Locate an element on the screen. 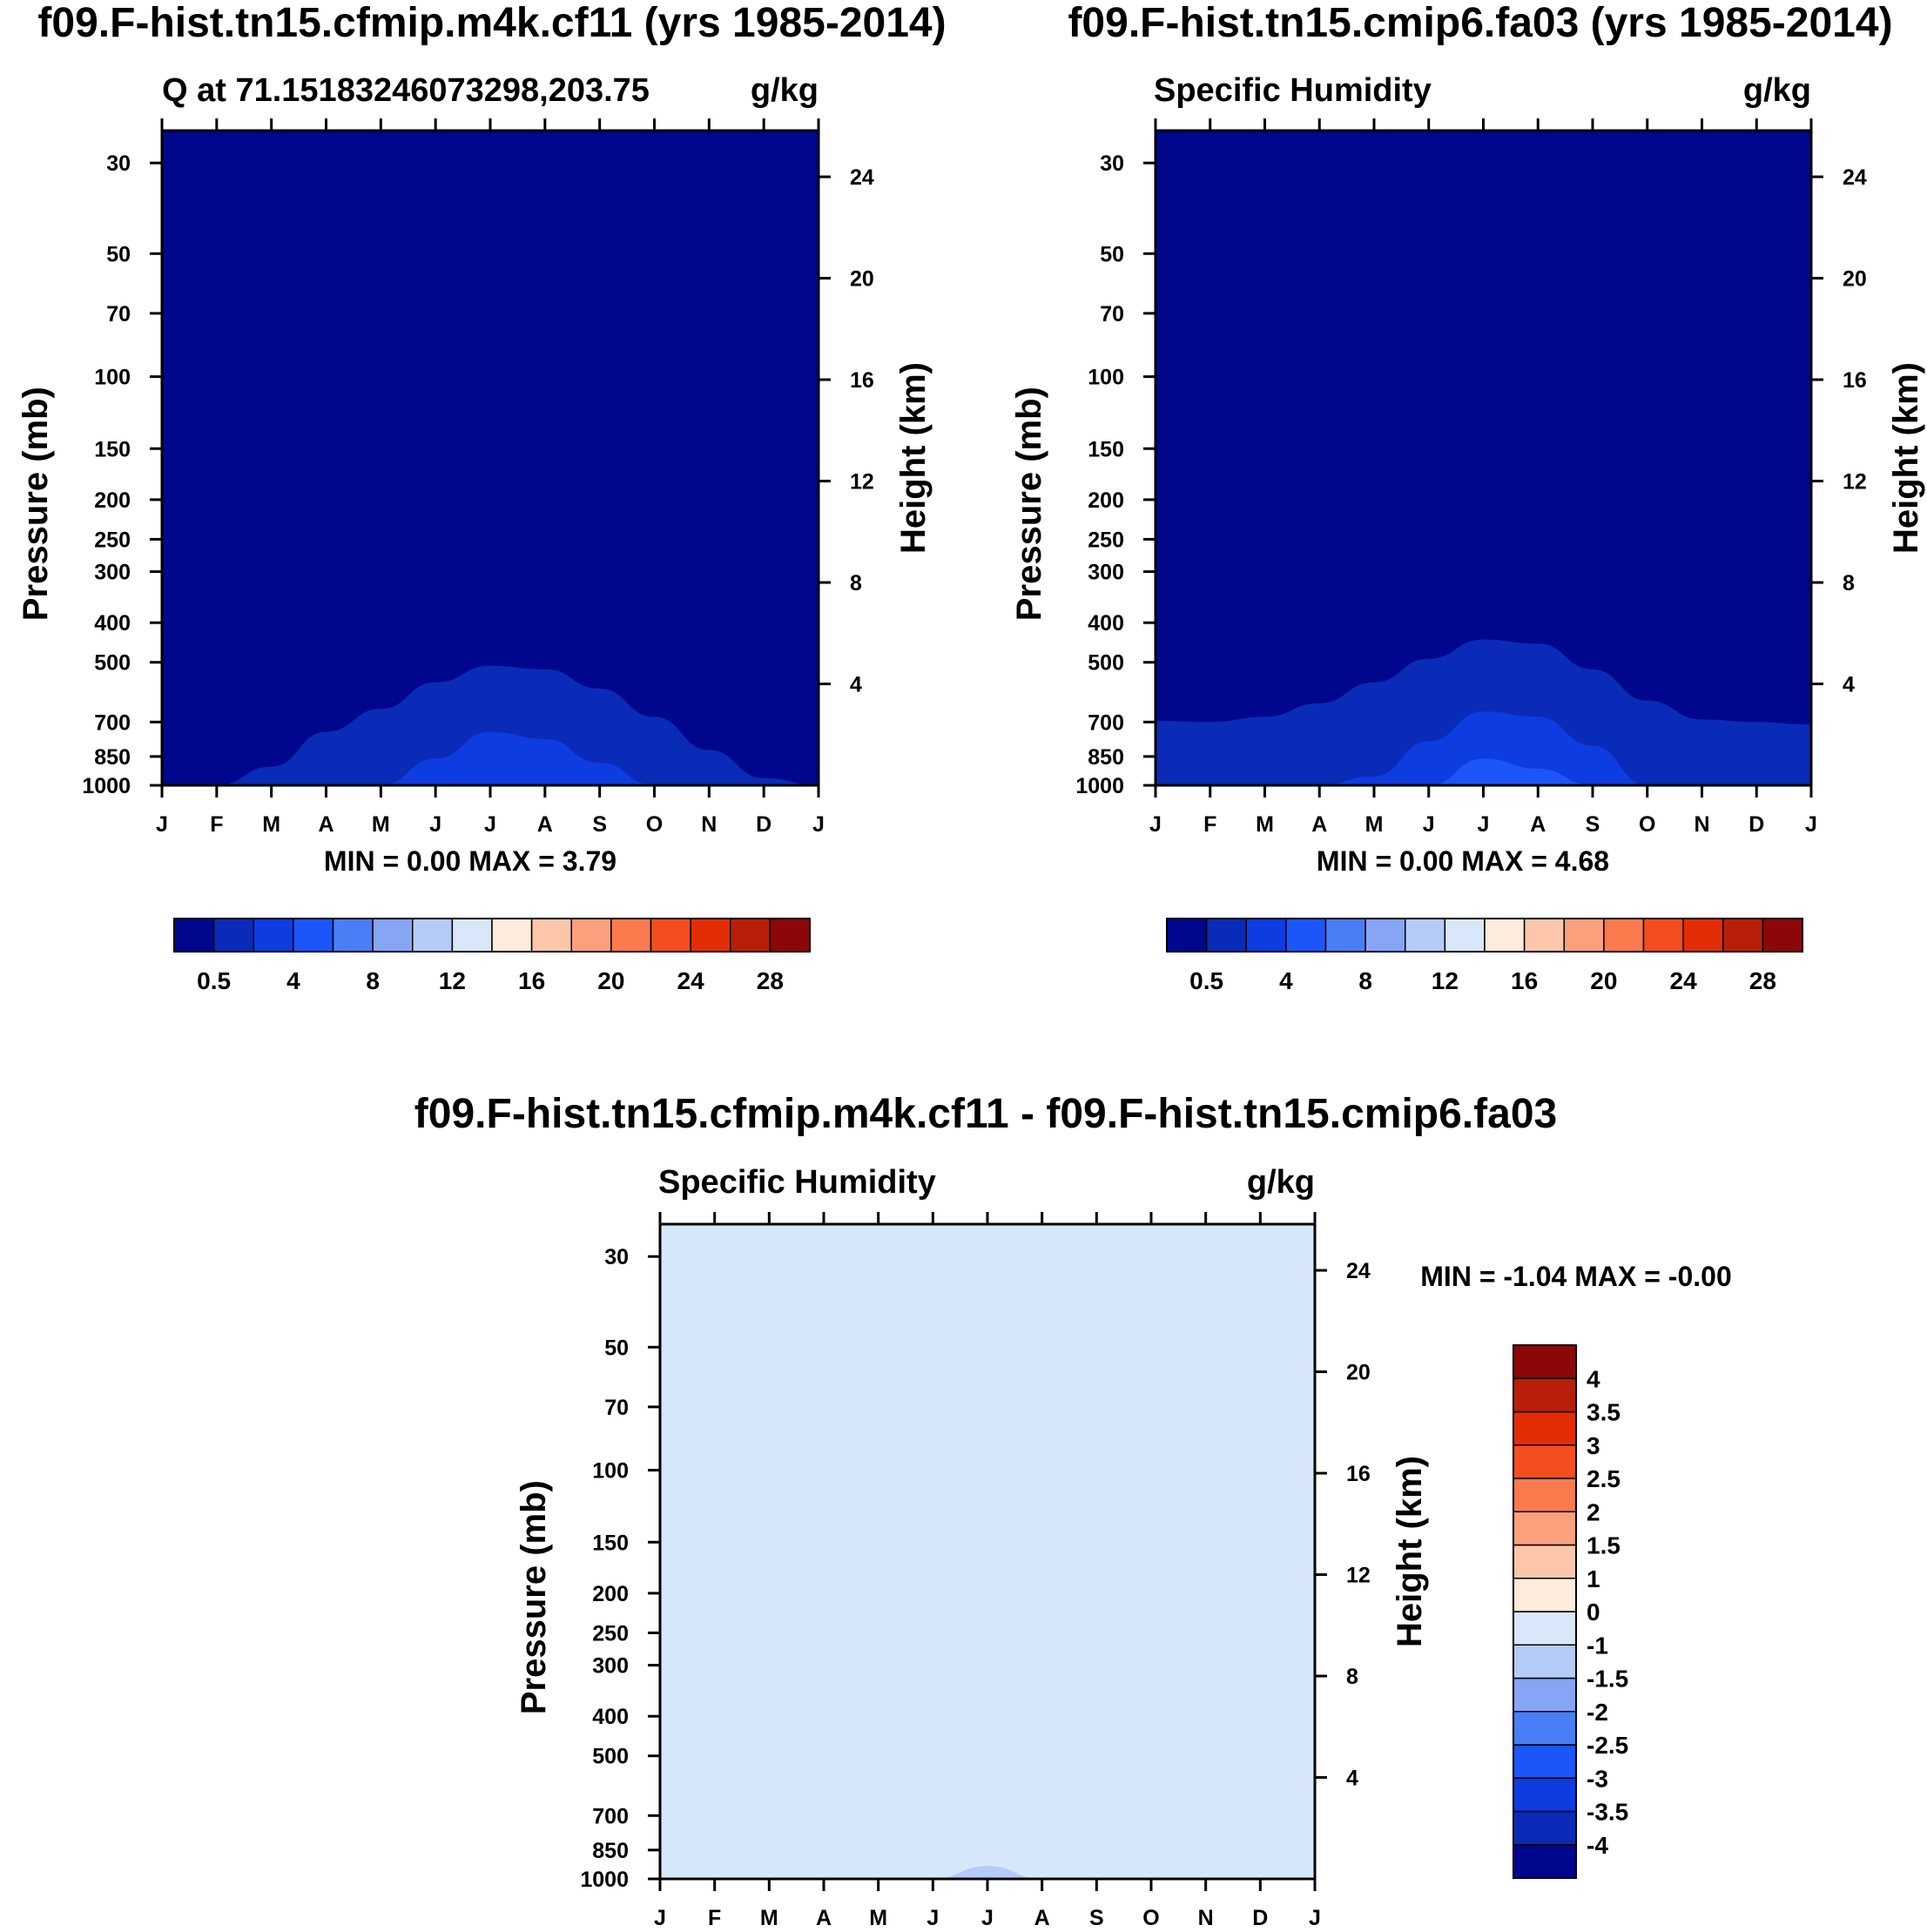 This screenshot has height=1932, width=1927. contour-fill-level-3p5 is located at coordinates (1484, 771).